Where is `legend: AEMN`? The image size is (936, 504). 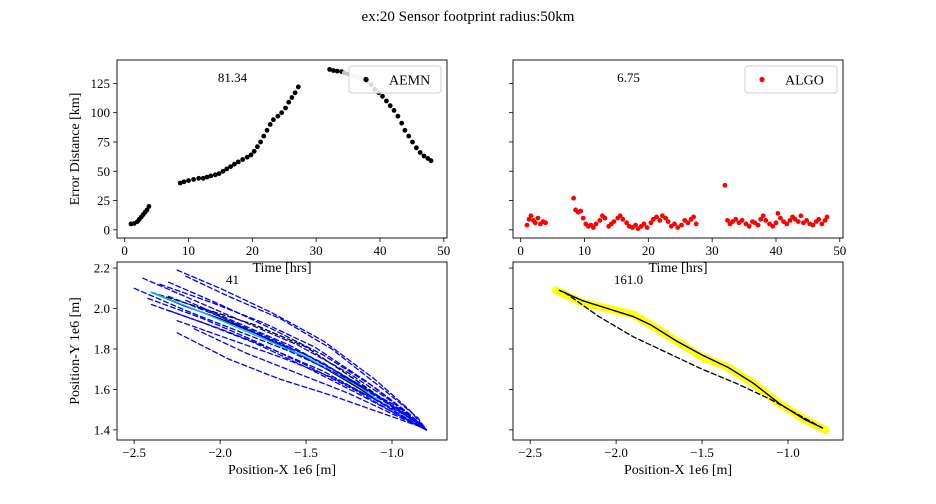 legend: AEMN is located at coordinates (395, 79).